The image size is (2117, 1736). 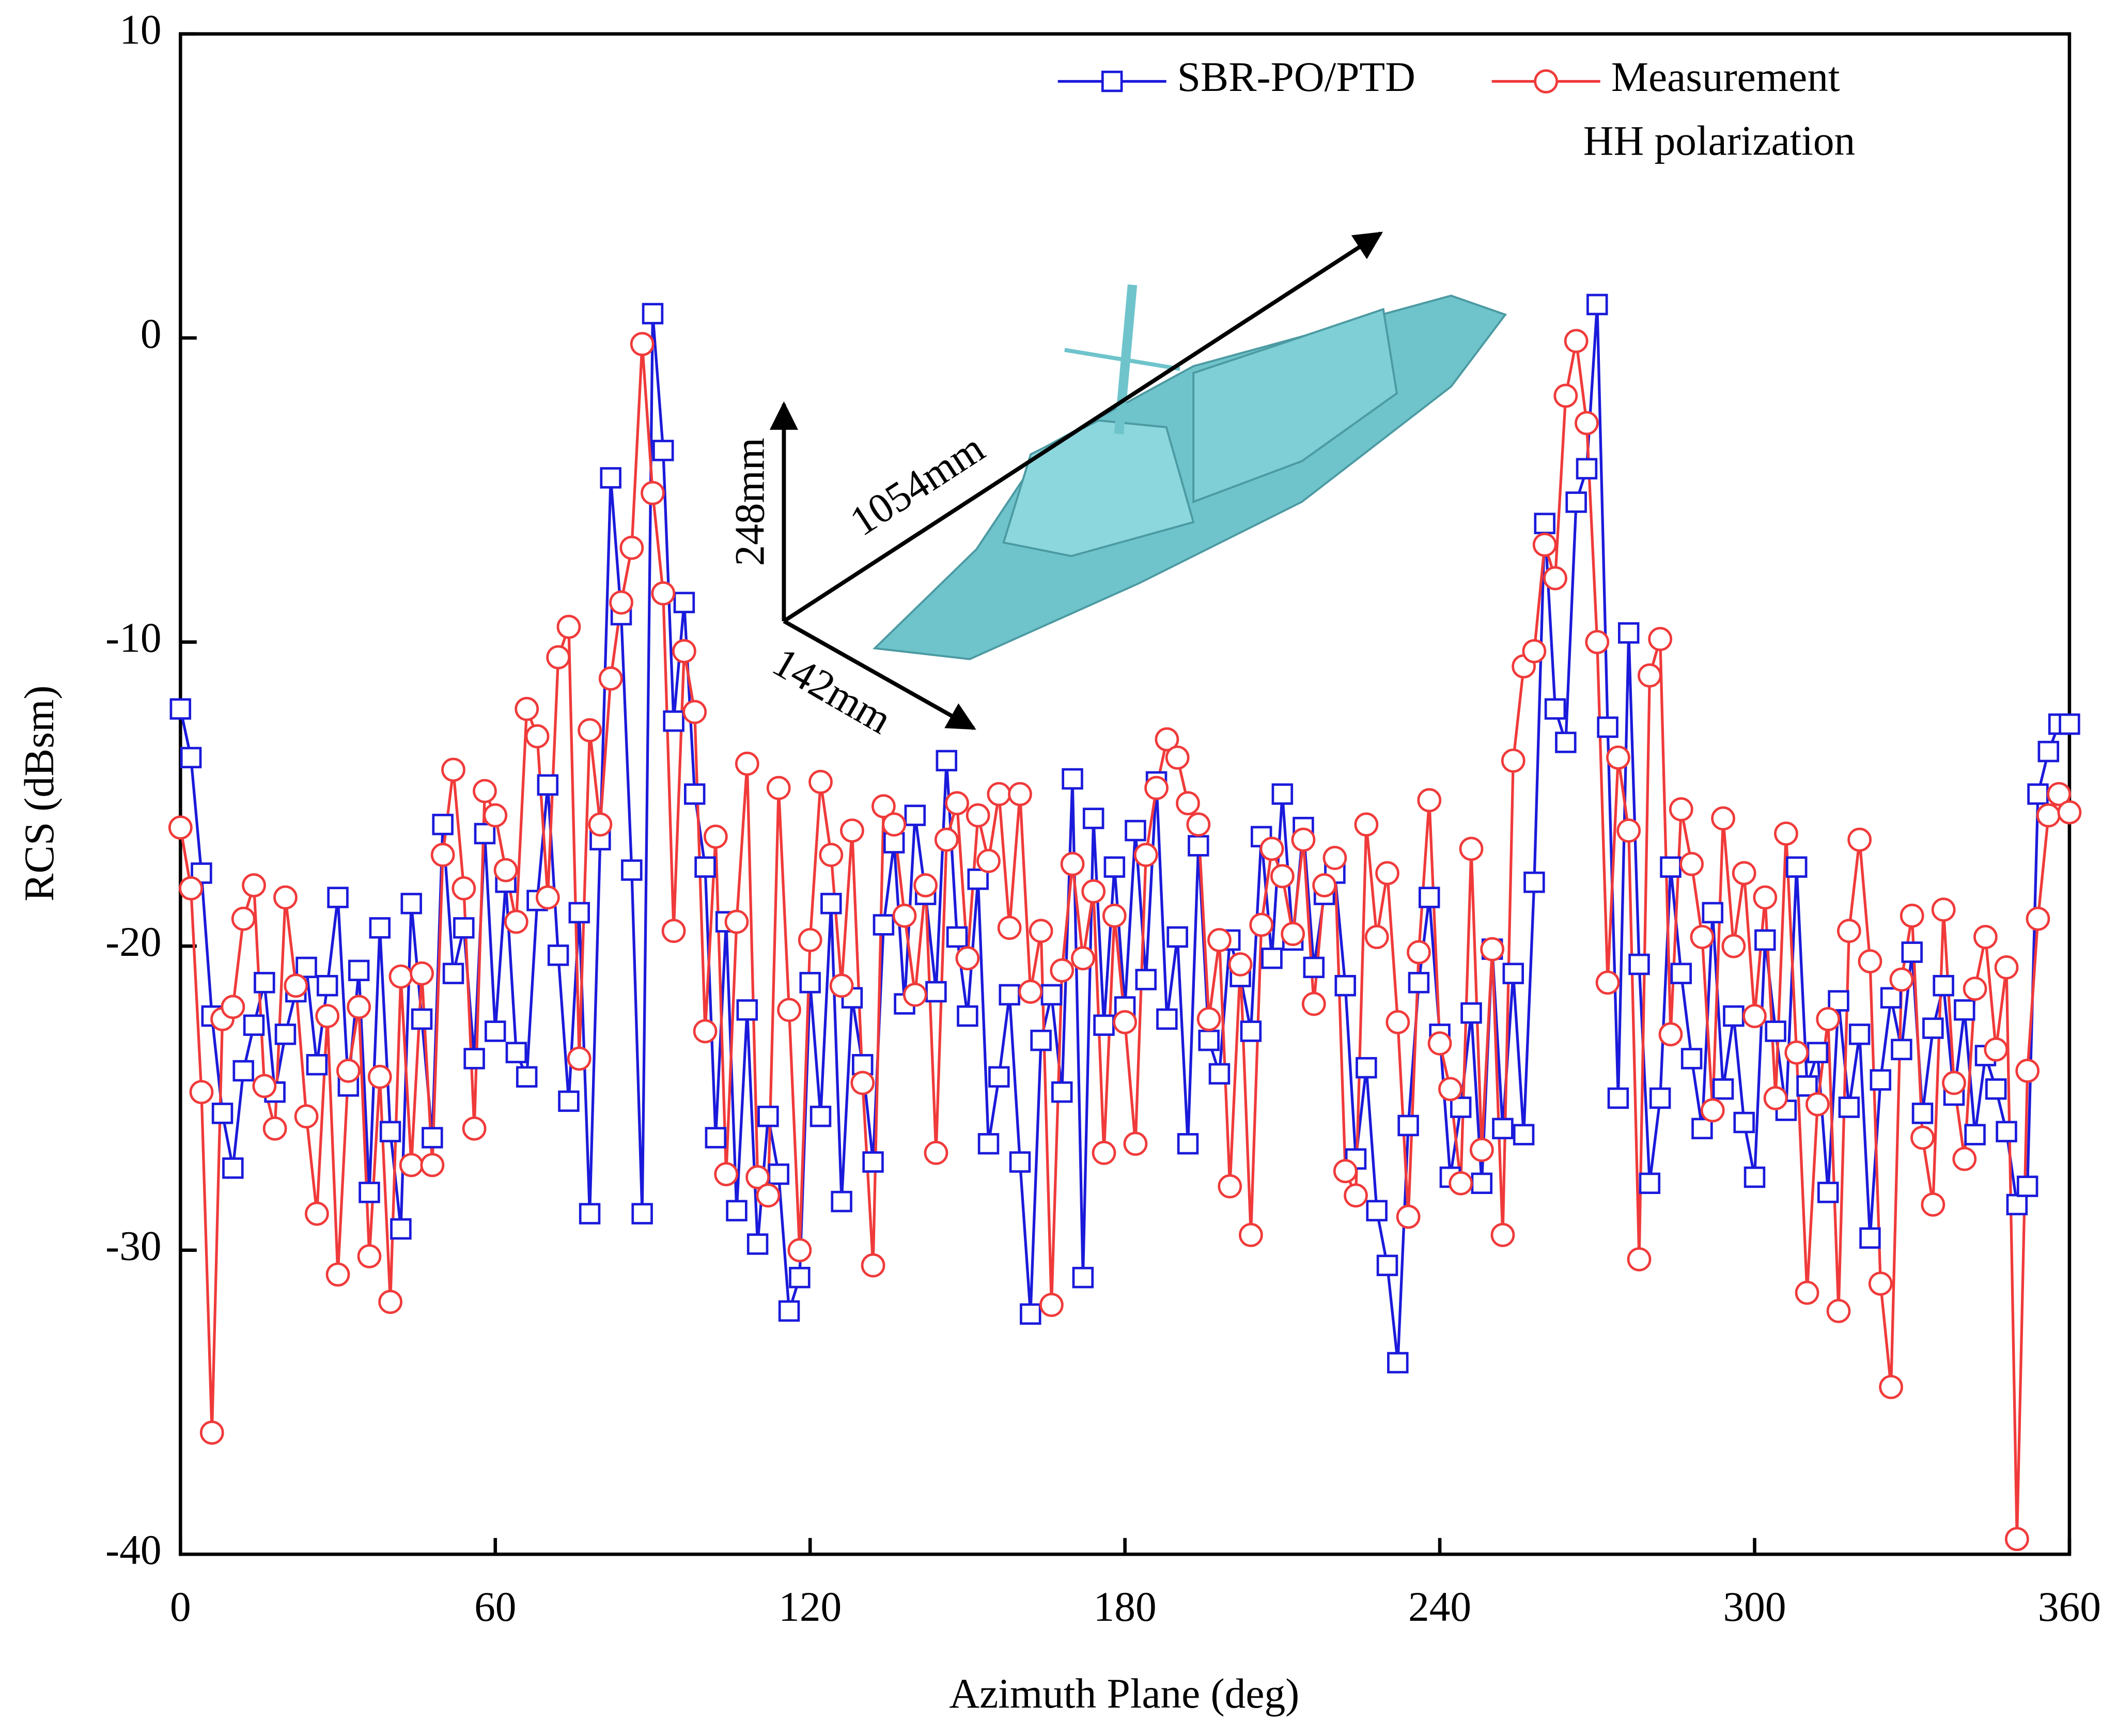 What do you see at coordinates (1122, 360) in the screenshot?
I see `ship-yard` at bounding box center [1122, 360].